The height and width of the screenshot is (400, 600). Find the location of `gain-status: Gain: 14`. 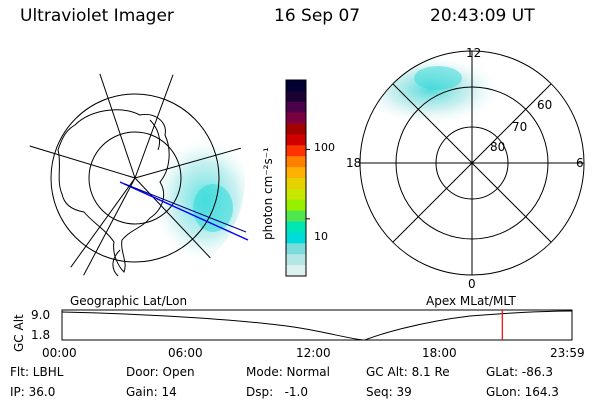

gain-status: Gain: 14 is located at coordinates (151, 392).